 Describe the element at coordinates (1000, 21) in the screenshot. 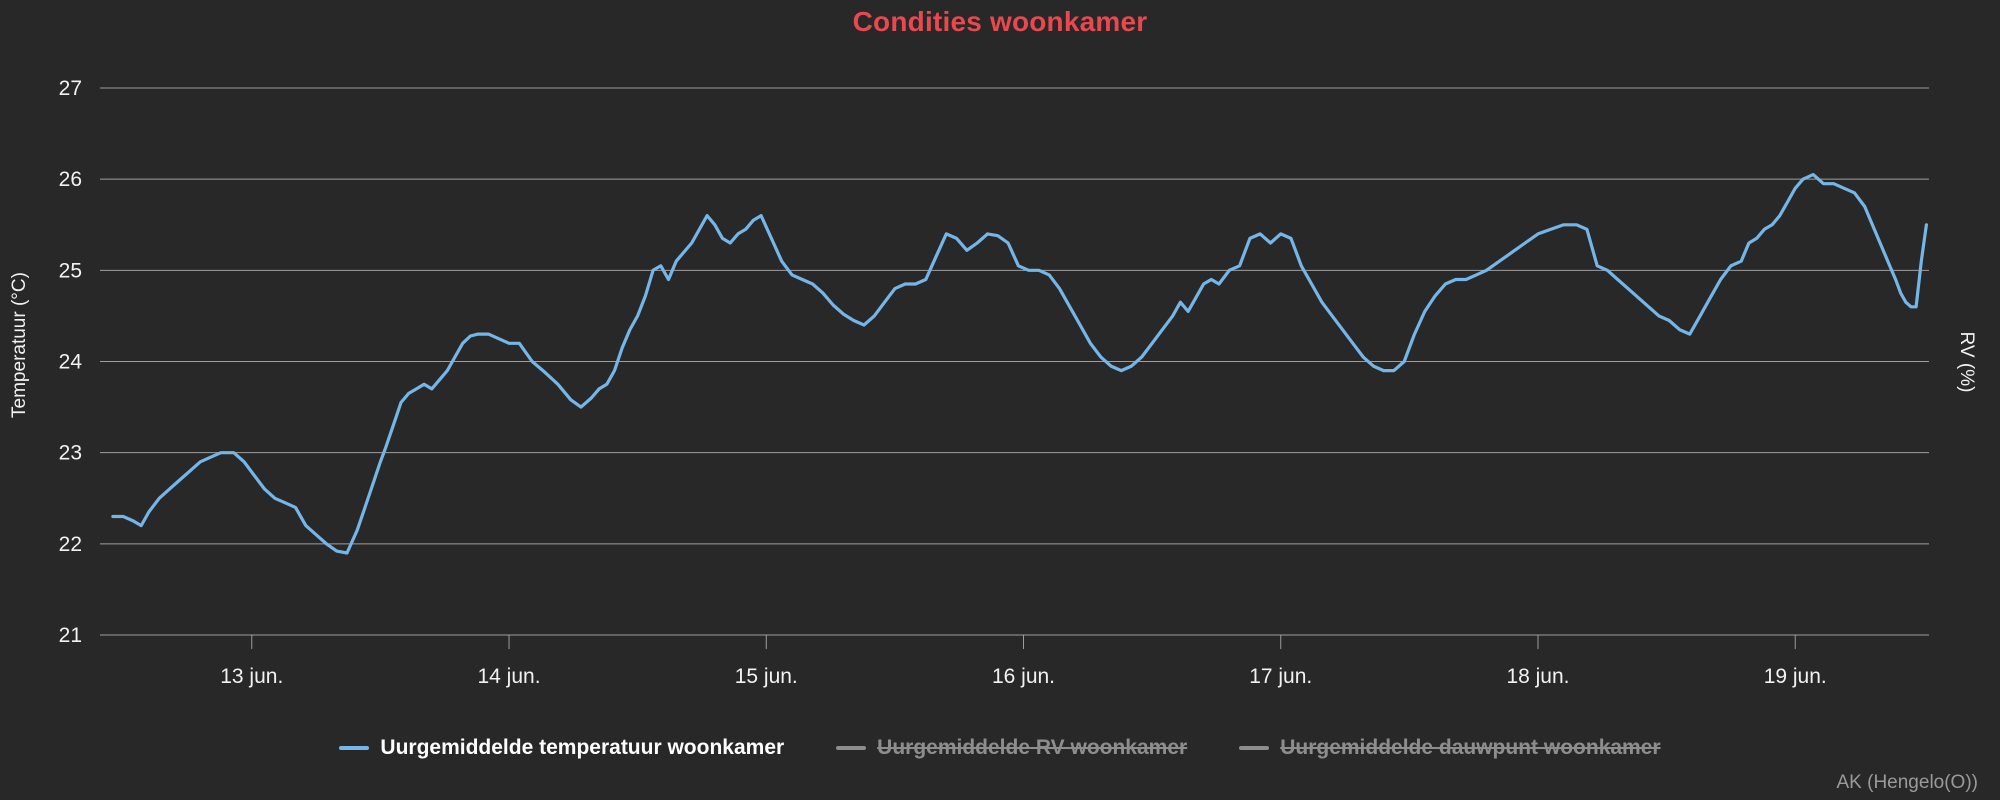

I see `chart-title: Condities woonkamer` at that location.